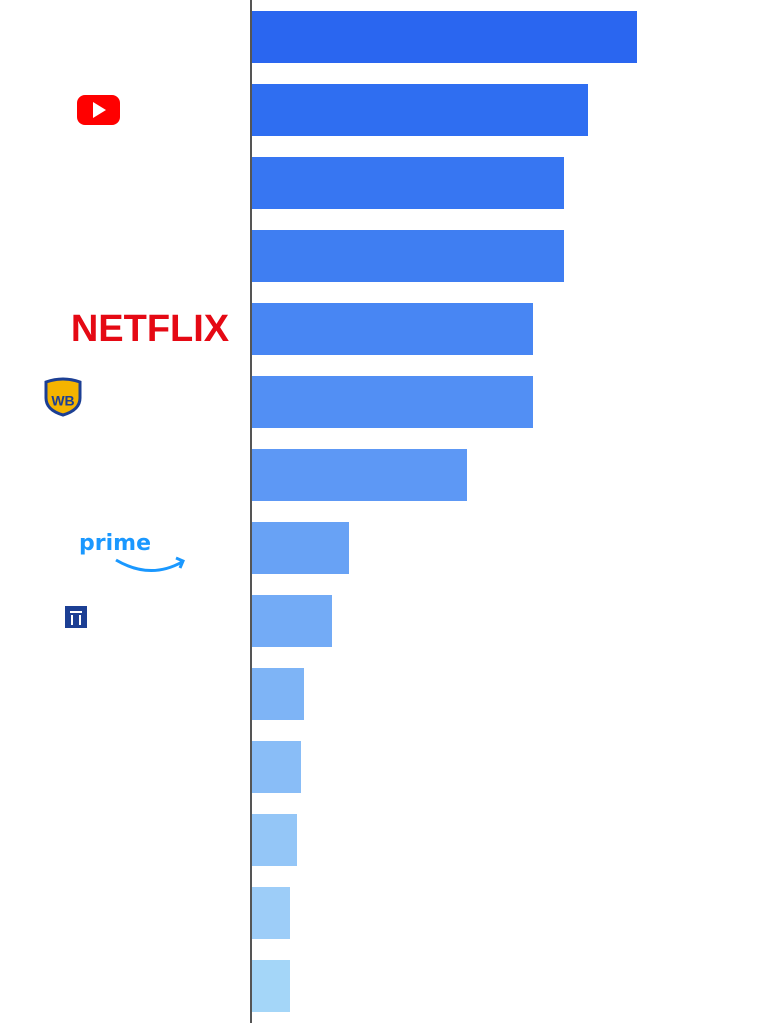 Image resolution: width=779 pixels, height=1023 pixels. Describe the element at coordinates (98, 110) in the screenshot. I see `youtube-logo` at that location.